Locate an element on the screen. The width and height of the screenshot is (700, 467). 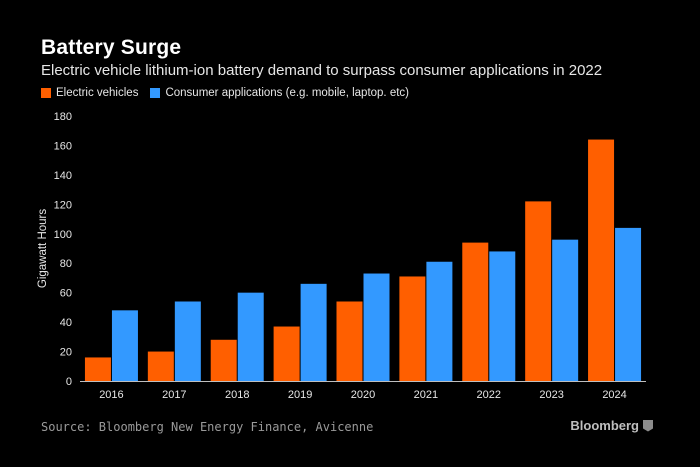
y-tick-label: 0 is located at coordinates (69, 382).